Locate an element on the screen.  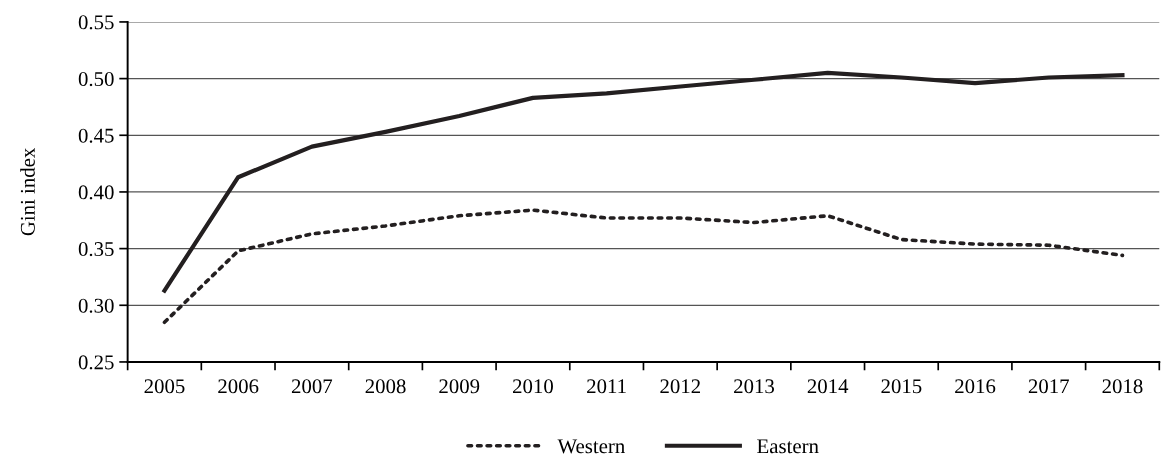
x-tick-label: 2016 is located at coordinates (975, 386).